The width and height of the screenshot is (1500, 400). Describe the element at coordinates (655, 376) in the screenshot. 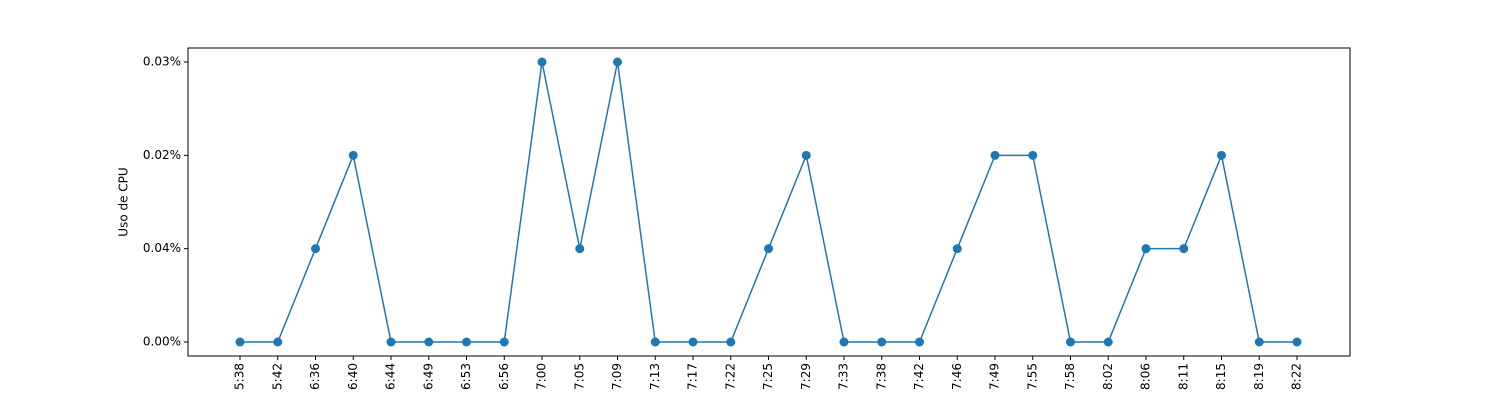

I see `x-tick-label: 7:13` at that location.